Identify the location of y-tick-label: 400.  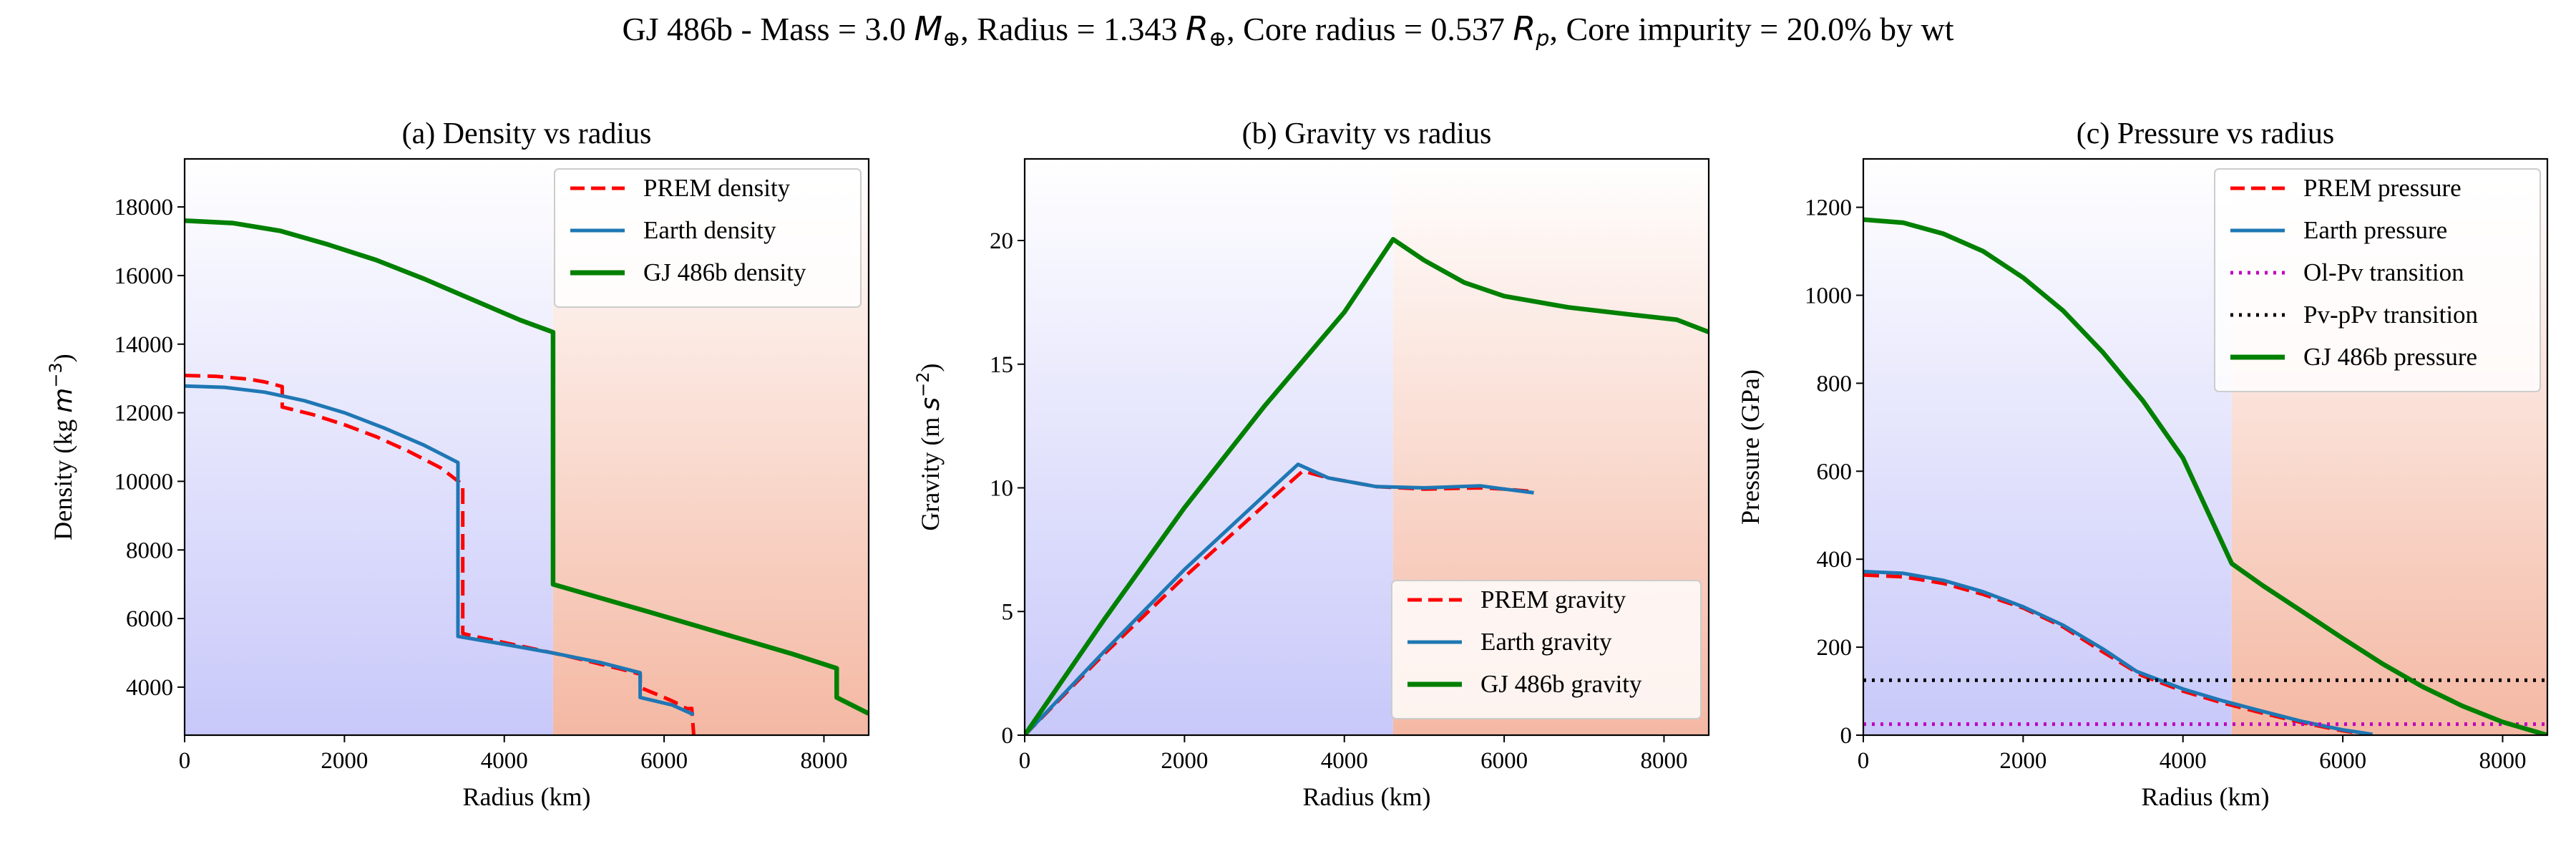
(1835, 560).